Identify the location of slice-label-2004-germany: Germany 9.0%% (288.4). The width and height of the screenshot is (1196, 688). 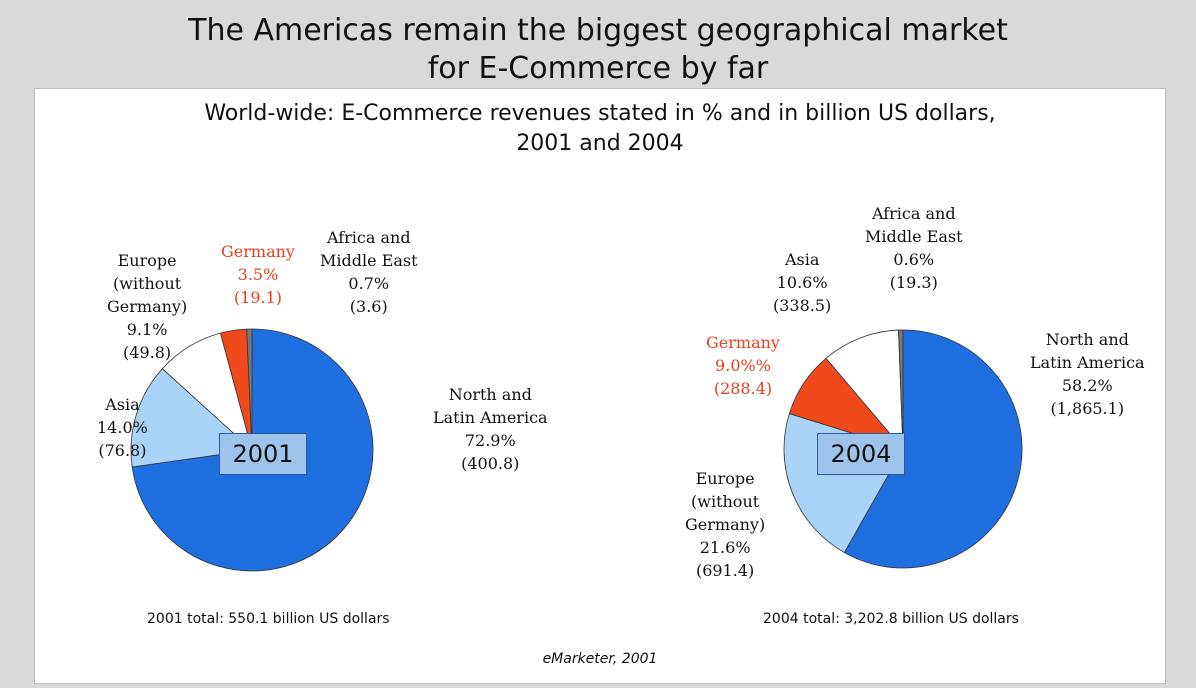
(743, 365).